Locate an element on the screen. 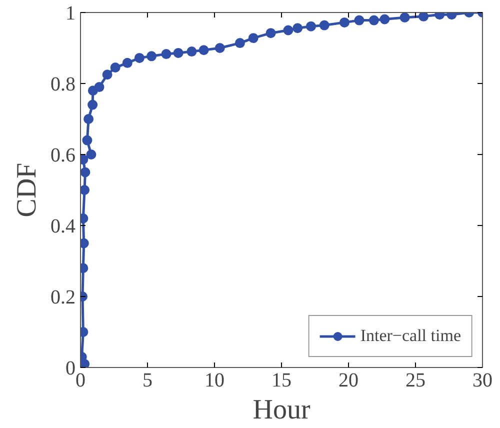 This screenshot has width=500, height=428. x-tick-label: 20 is located at coordinates (348, 381).